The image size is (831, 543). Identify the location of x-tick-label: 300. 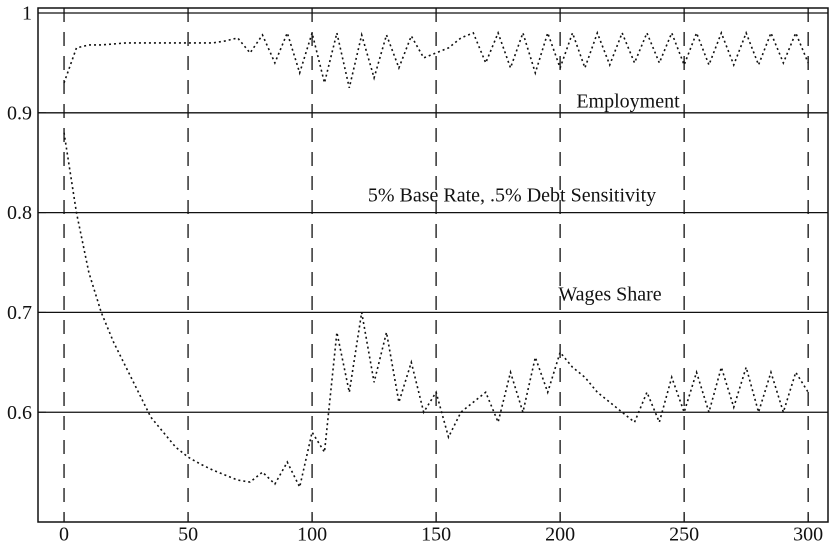
(808, 533).